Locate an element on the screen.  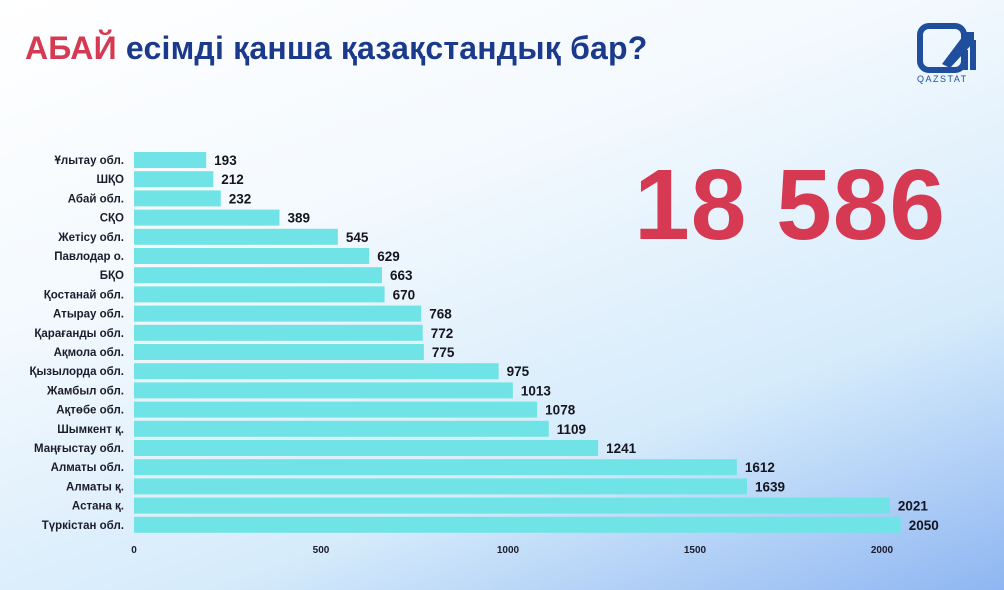
category-label: Шымкент қ. is located at coordinates (90, 430).